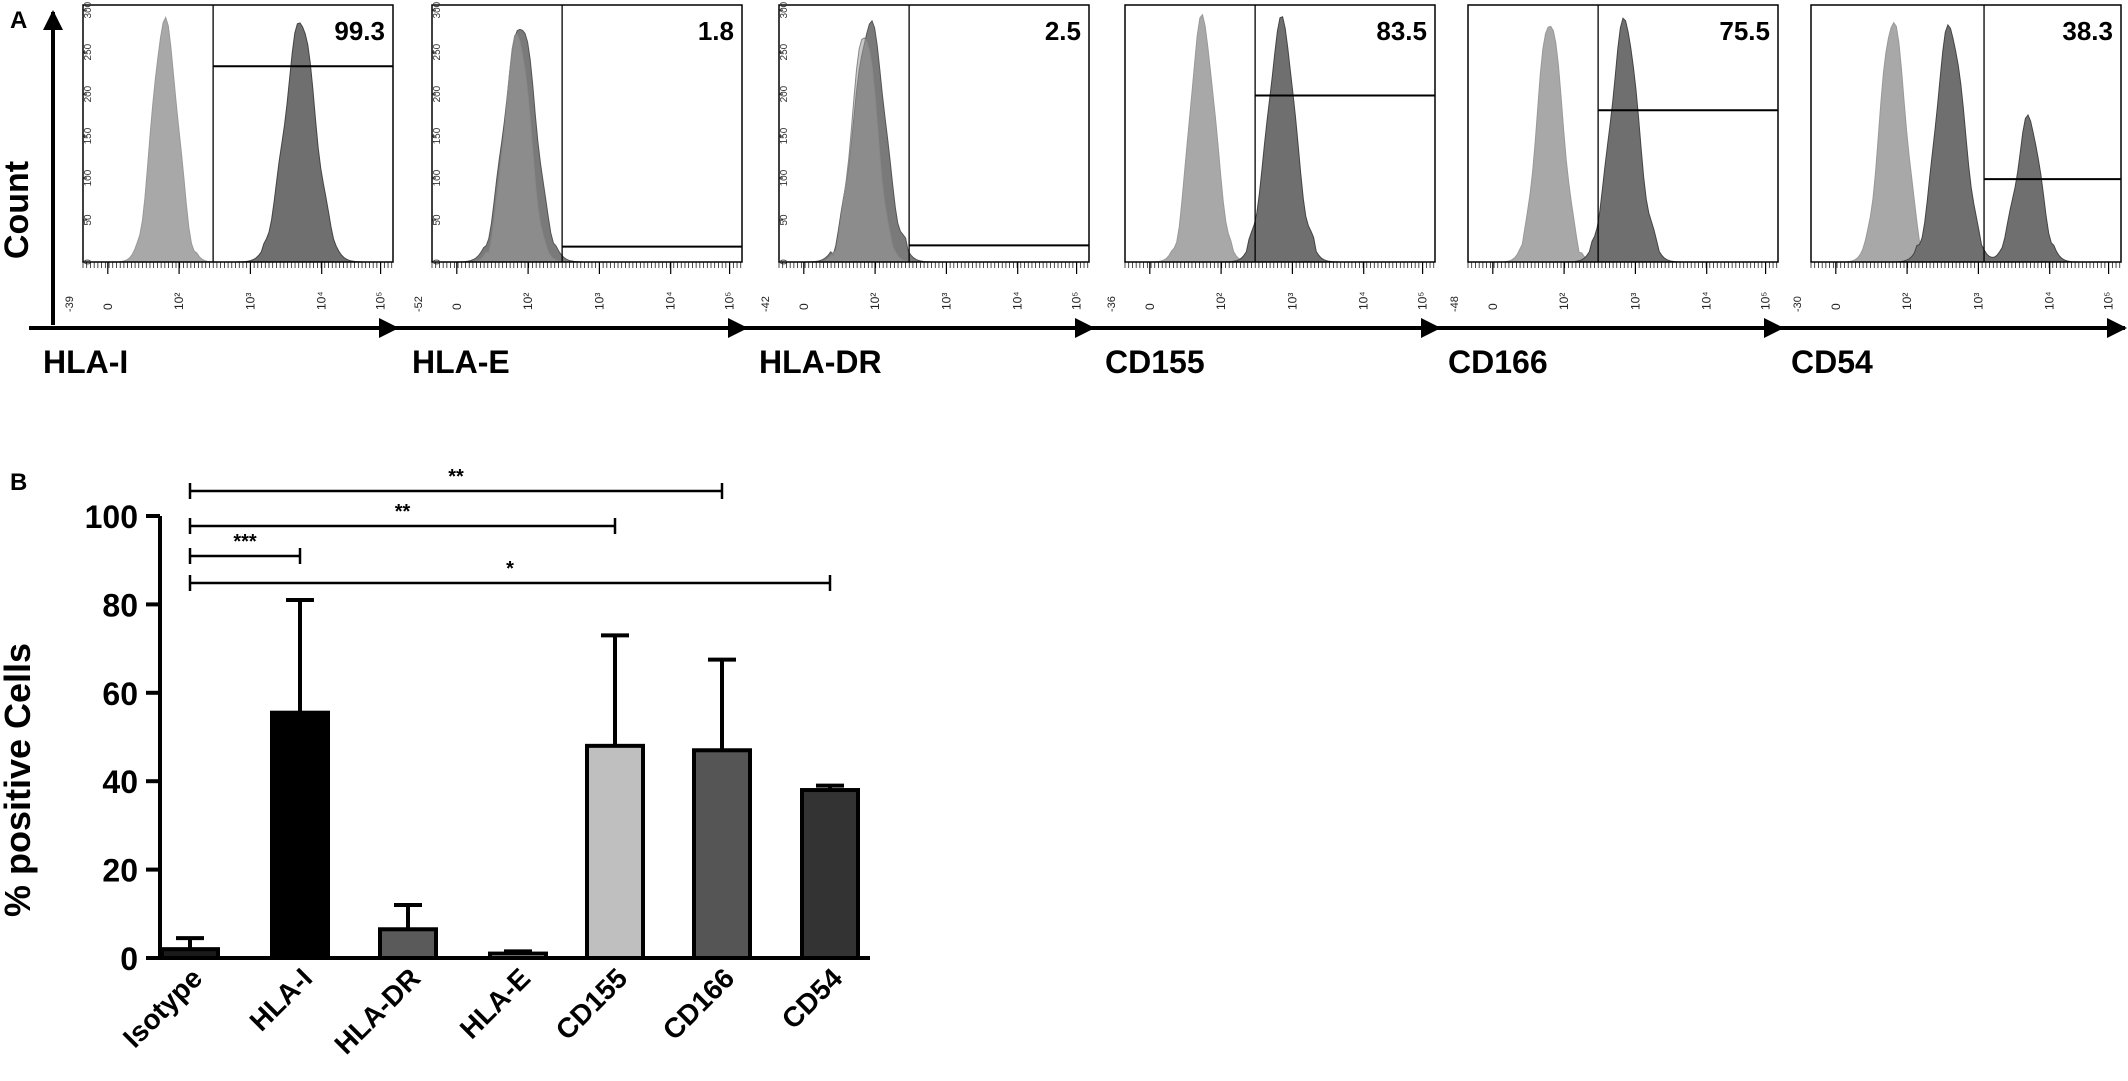  What do you see at coordinates (2087, 31) in the screenshot?
I see `percent-positive-label: 38.3` at bounding box center [2087, 31].